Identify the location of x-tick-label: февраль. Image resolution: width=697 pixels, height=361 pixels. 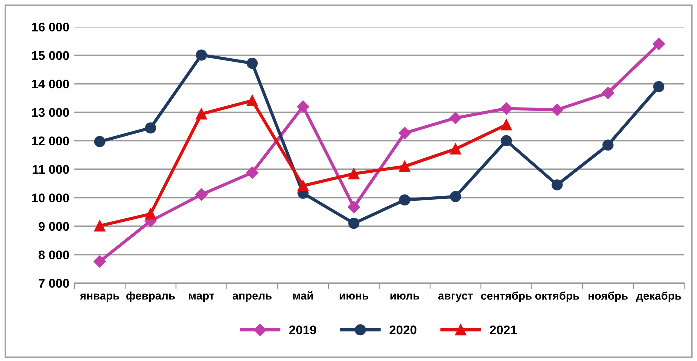
(151, 297).